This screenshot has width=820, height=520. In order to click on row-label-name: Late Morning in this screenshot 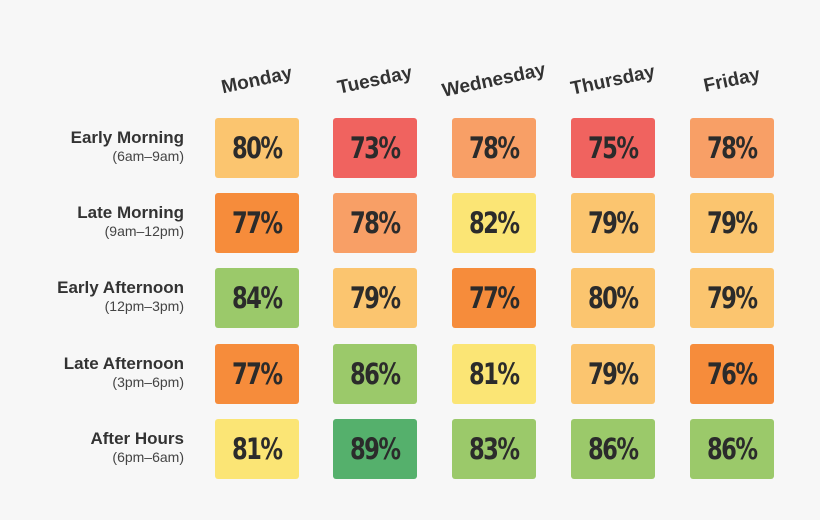, I will do `click(130, 213)`.